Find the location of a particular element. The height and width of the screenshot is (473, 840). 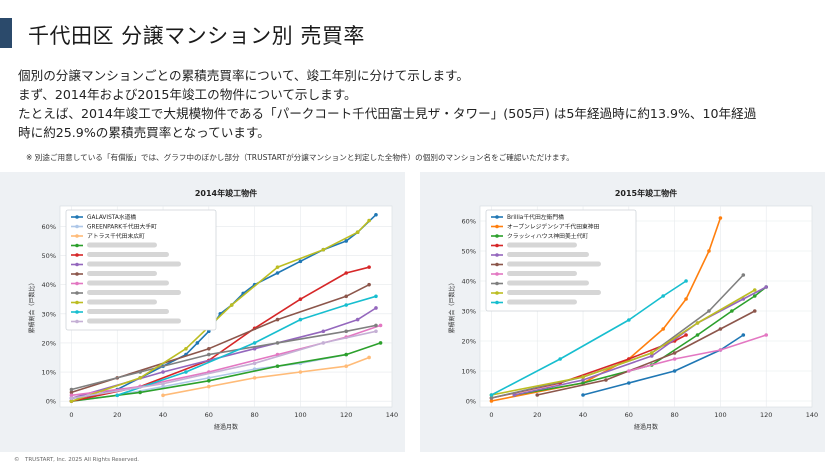

chart-title: 2015年竣工物件 is located at coordinates (646, 193).